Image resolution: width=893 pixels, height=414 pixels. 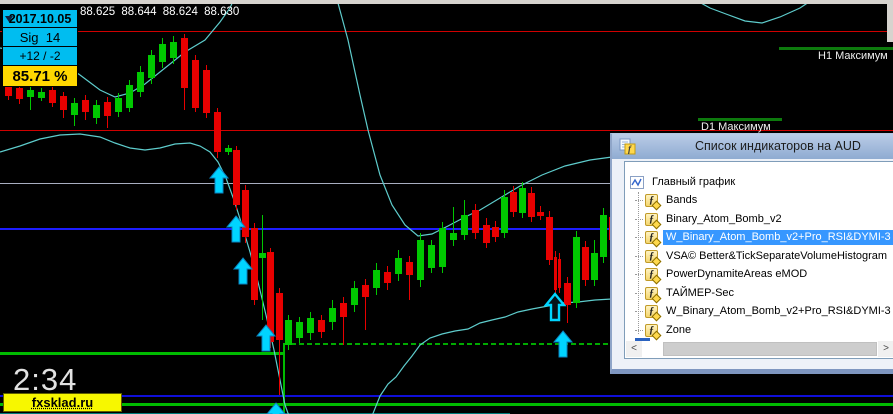 What do you see at coordinates (679, 329) in the screenshot?
I see `indicator-label: Zone` at bounding box center [679, 329].